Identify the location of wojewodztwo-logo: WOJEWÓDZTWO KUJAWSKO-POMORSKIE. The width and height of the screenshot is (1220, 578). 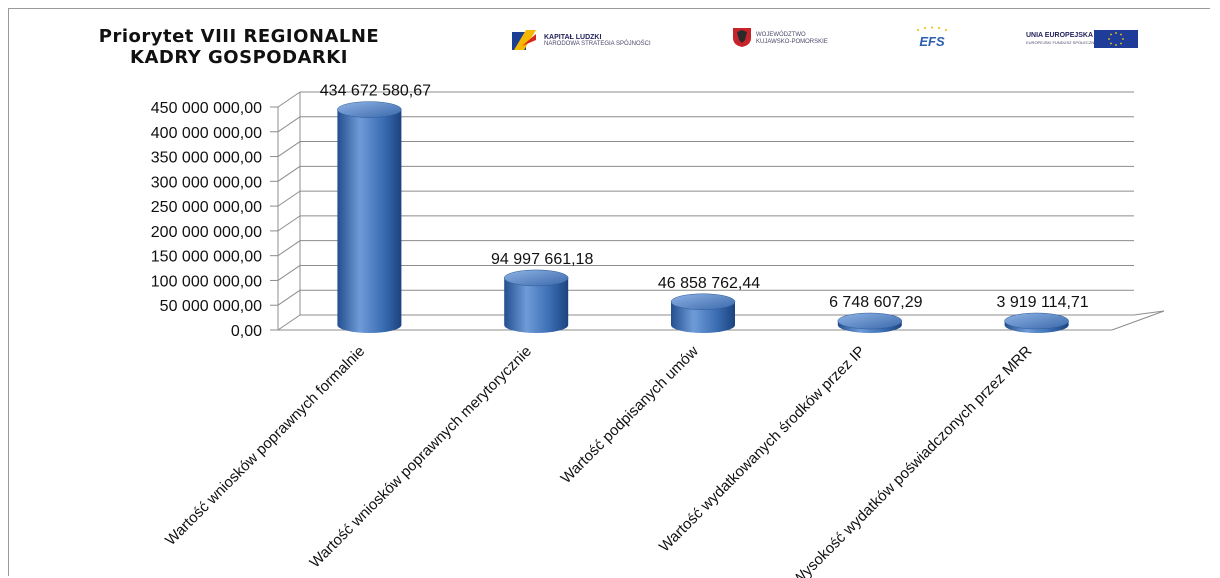
(780, 39).